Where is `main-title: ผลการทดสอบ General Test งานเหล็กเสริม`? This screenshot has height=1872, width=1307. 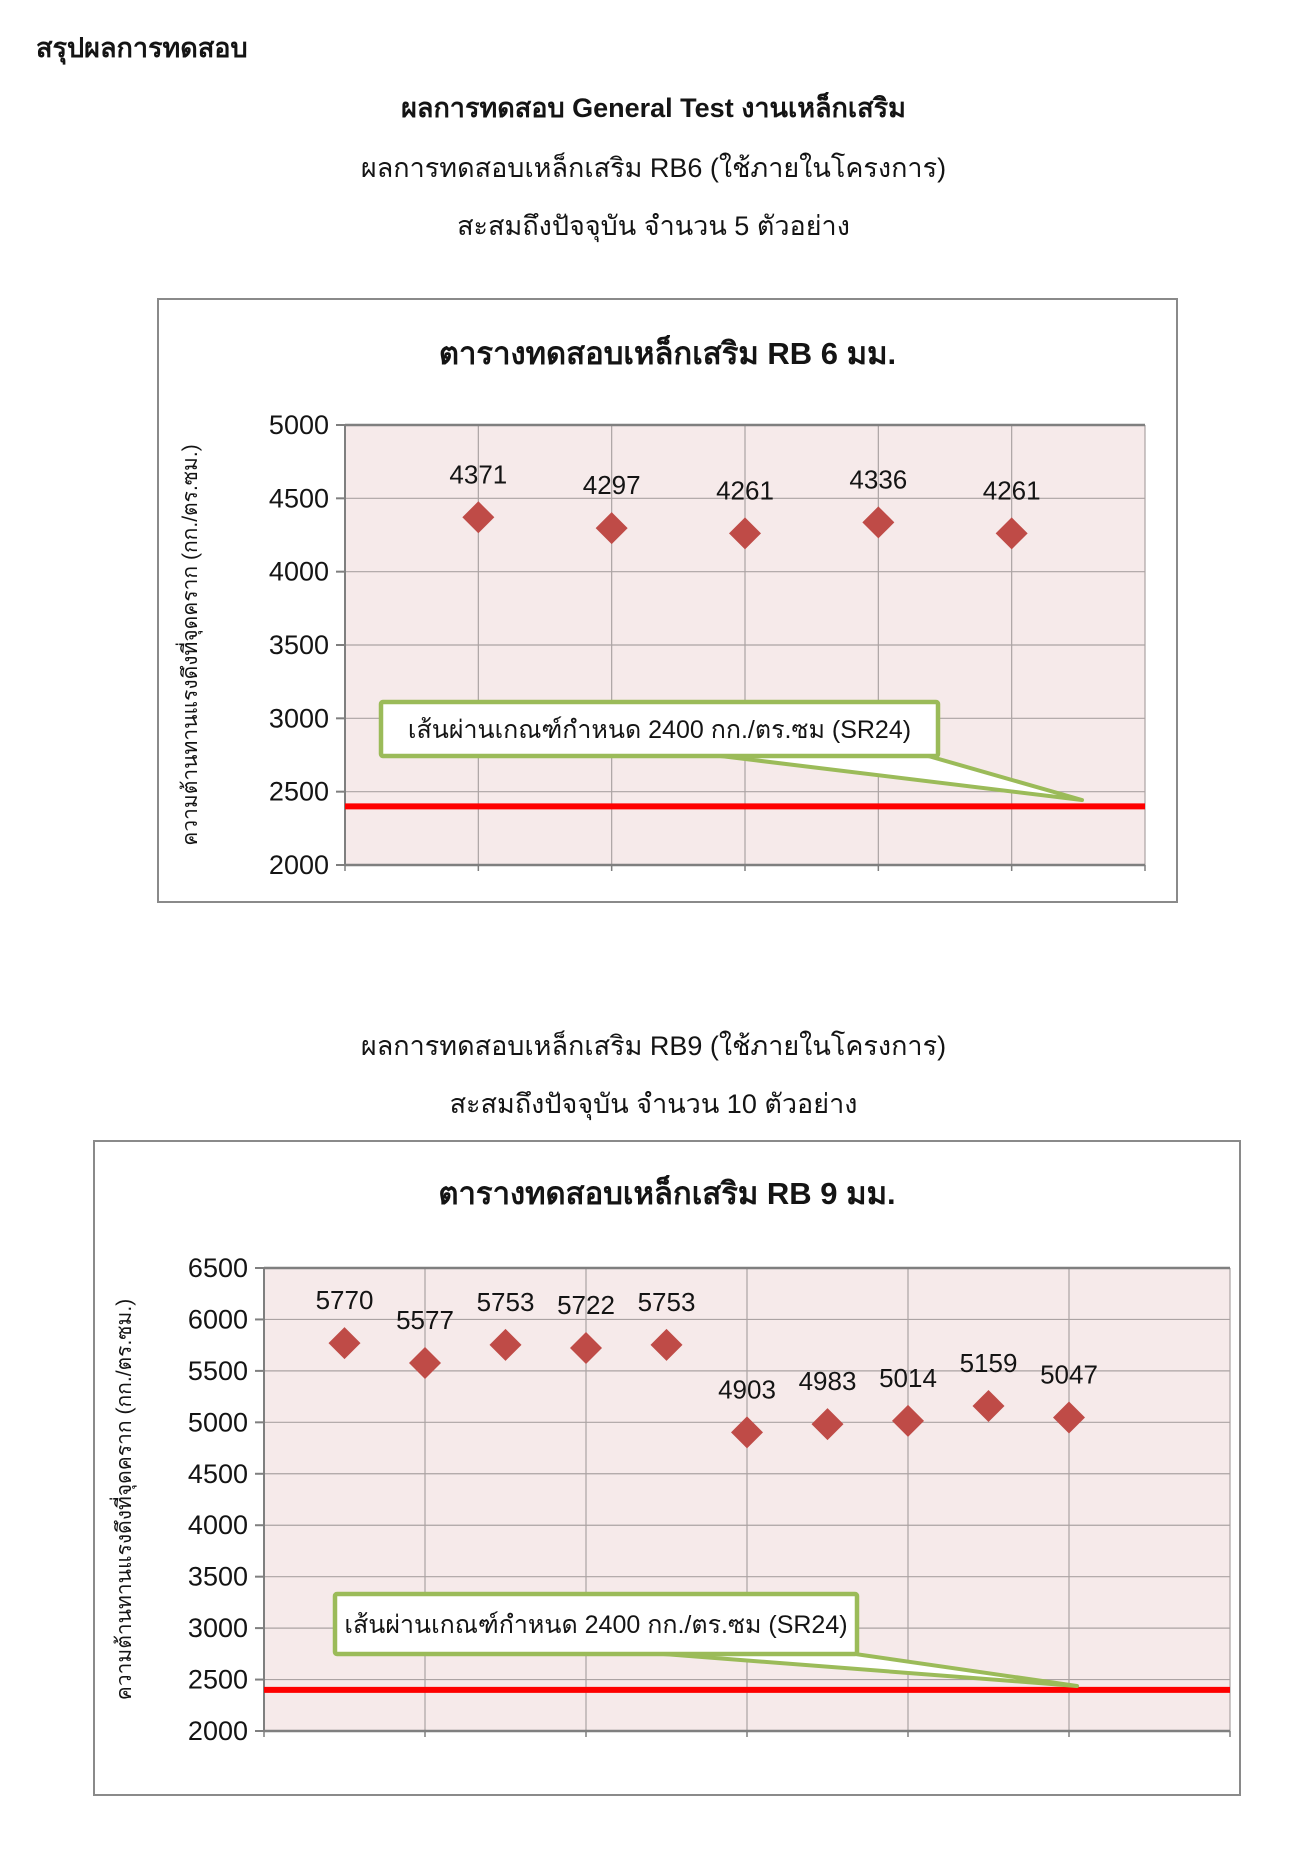 main-title: ผลการทดสอบ General Test งานเหล็กเสริม is located at coordinates (653, 108).